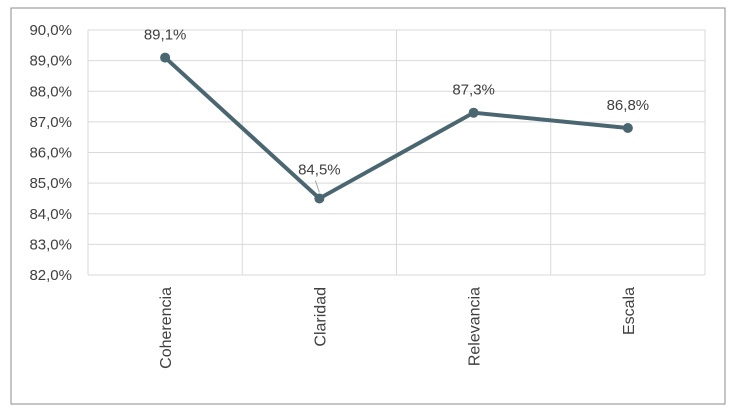 The height and width of the screenshot is (418, 735). What do you see at coordinates (50, 30) in the screenshot?
I see `y-tick-label: 90,0%` at bounding box center [50, 30].